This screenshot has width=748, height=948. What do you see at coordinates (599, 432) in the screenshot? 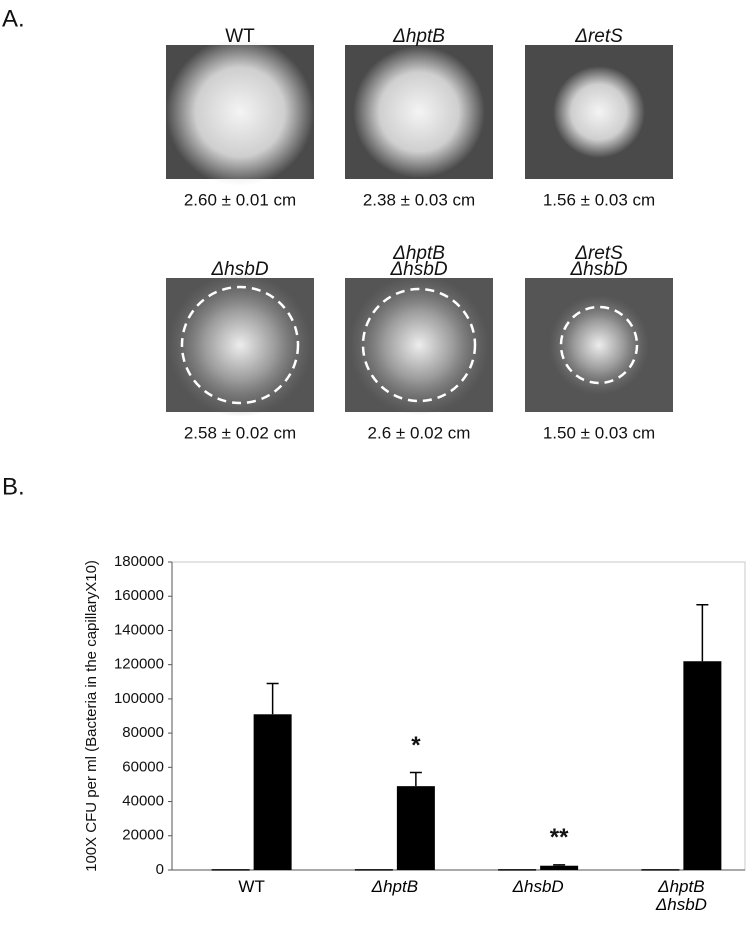
I see `measurement: 1.50 ± 0.03 cm` at bounding box center [599, 432].